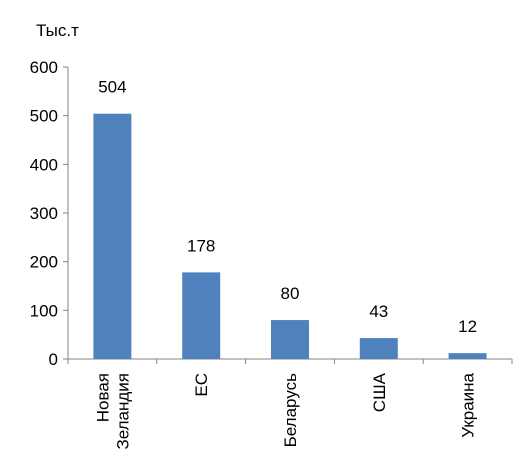 Image resolution: width=525 pixels, height=473 pixels. What do you see at coordinates (122, 411) in the screenshot?
I see `x-tick-label-line: Зеландия` at bounding box center [122, 411].